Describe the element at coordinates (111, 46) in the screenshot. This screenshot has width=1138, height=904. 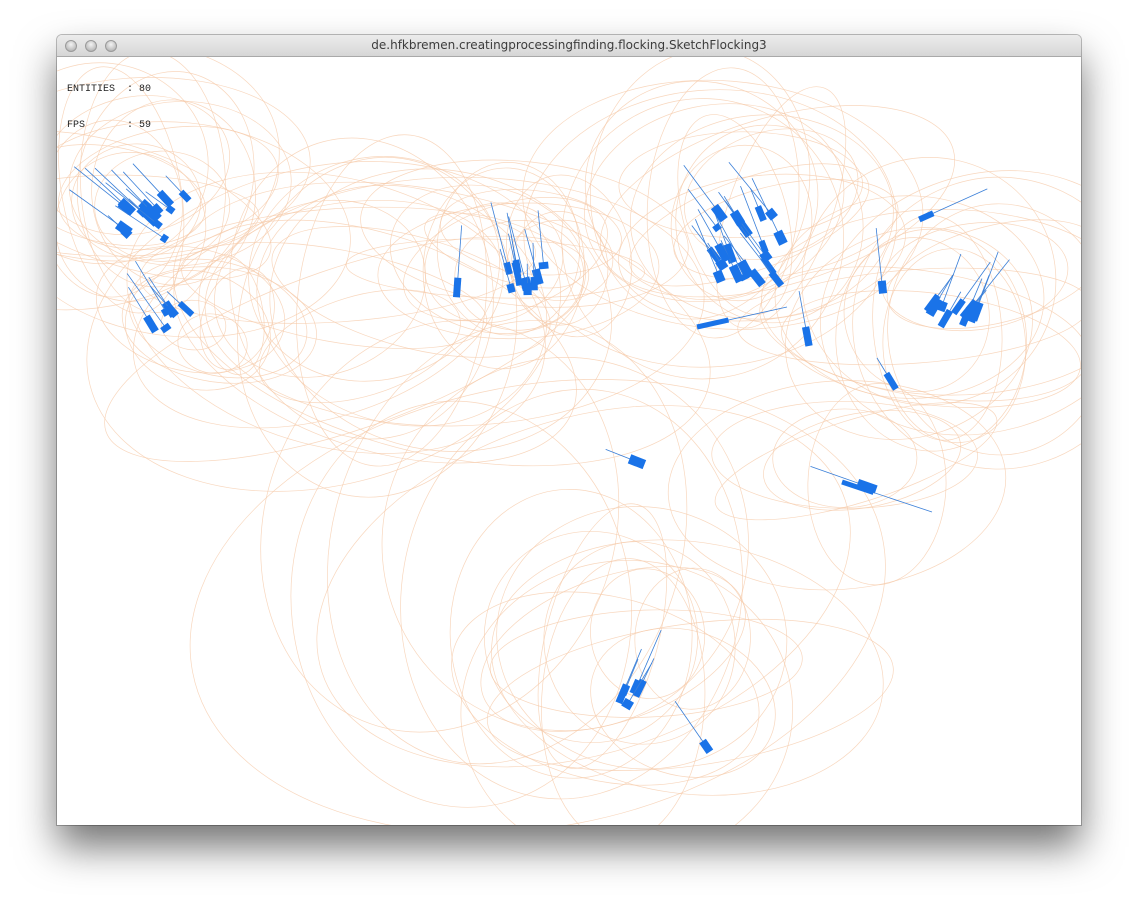
I see `zoom-button` at that location.